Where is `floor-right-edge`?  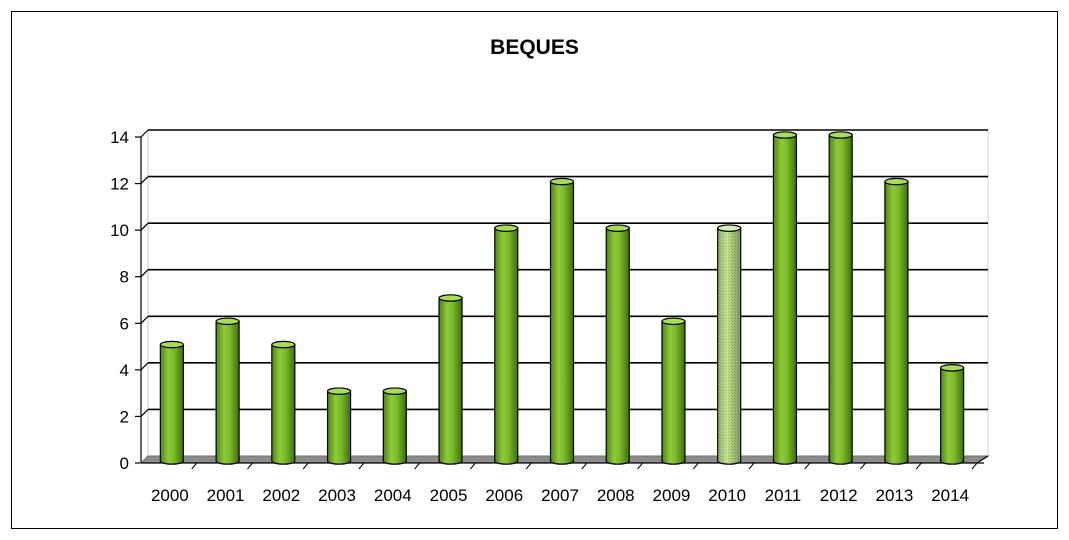
floor-right-edge is located at coordinates (982, 459).